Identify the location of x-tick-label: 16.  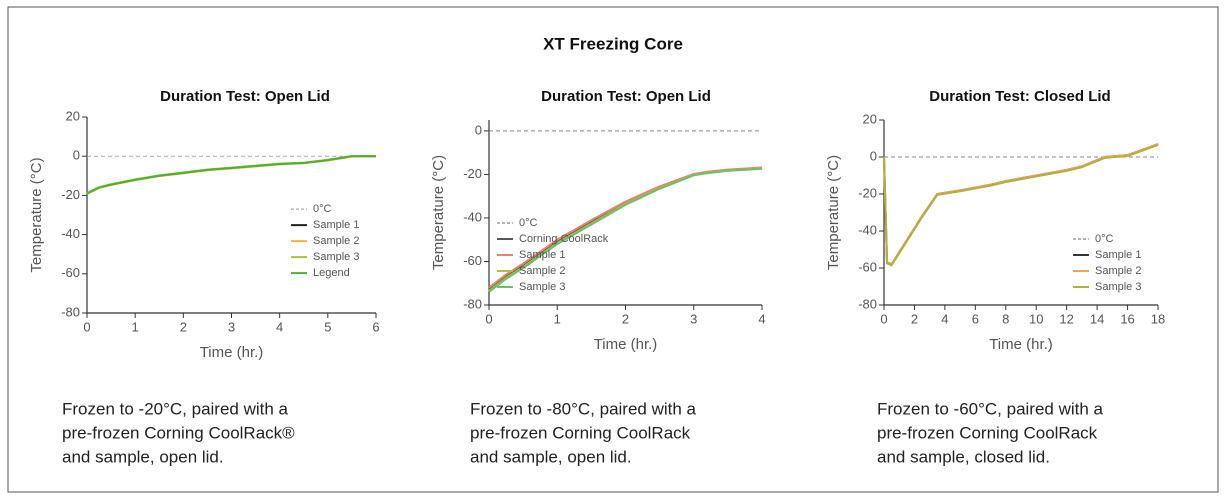
(1127, 318).